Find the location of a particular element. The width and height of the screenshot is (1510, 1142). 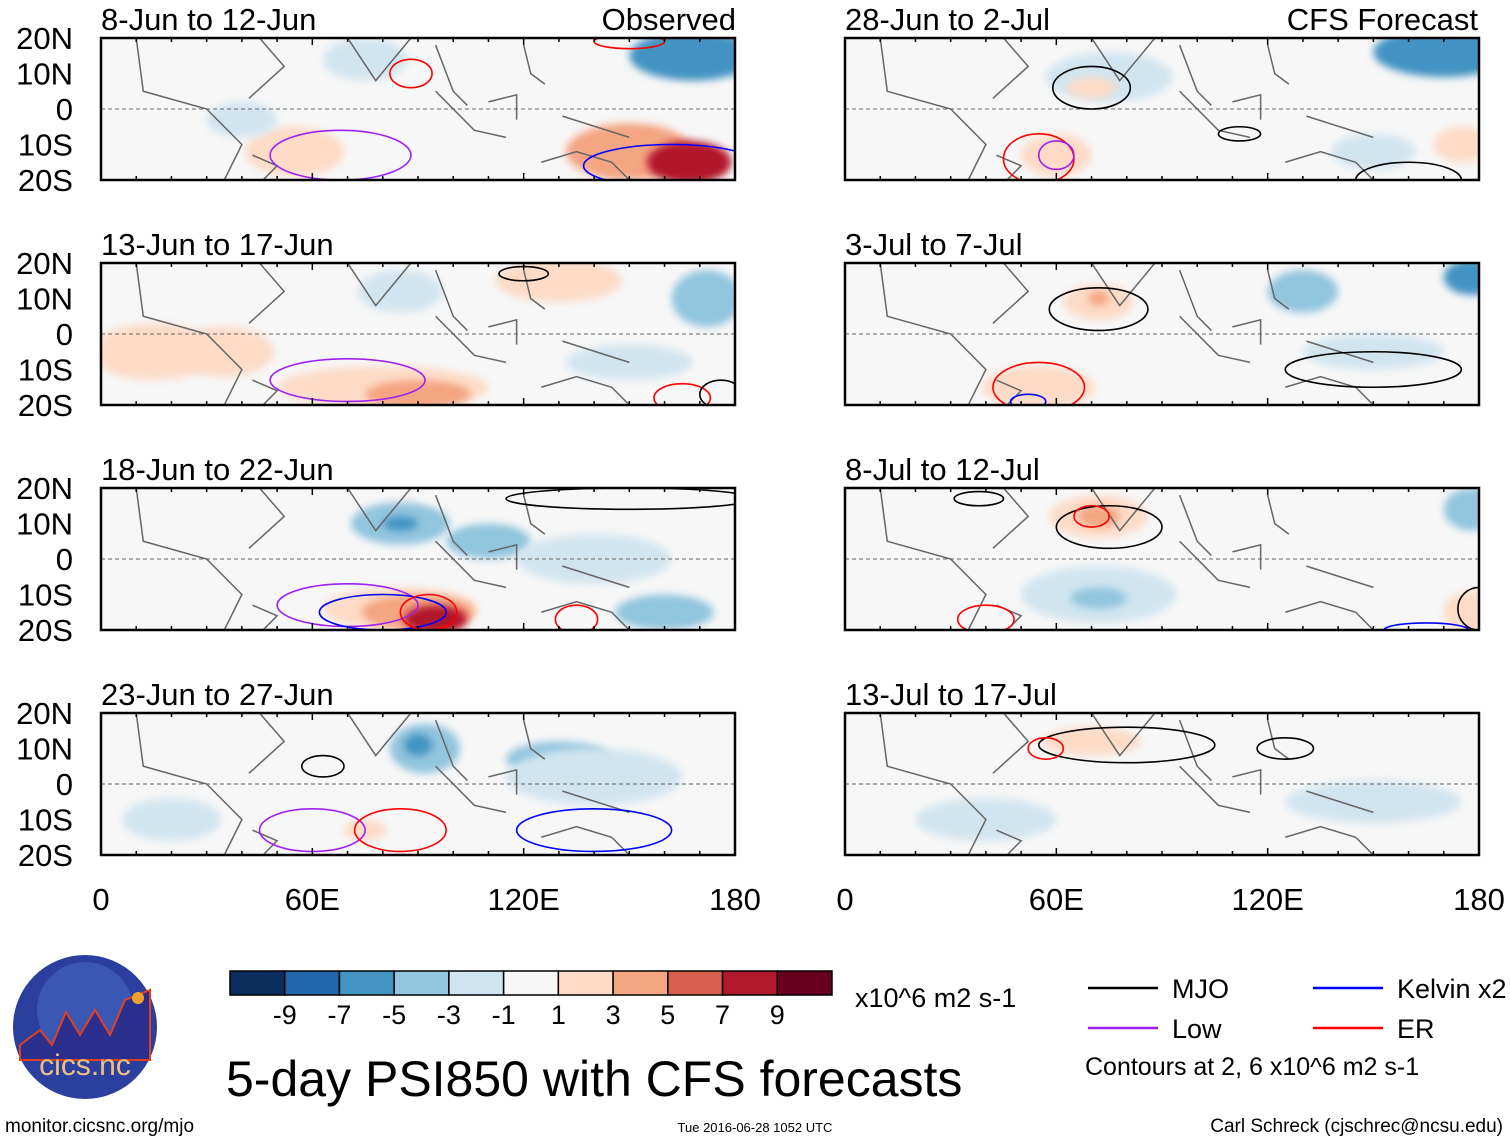

map-panel: 28-Jun to 2-Jul is located at coordinates (1162, 92).